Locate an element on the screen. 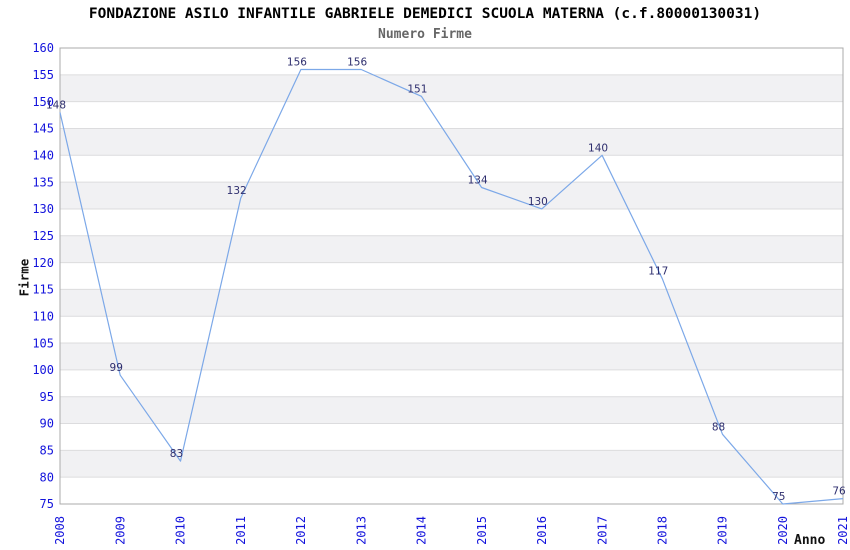  data-point-label: 83 is located at coordinates (176, 454).